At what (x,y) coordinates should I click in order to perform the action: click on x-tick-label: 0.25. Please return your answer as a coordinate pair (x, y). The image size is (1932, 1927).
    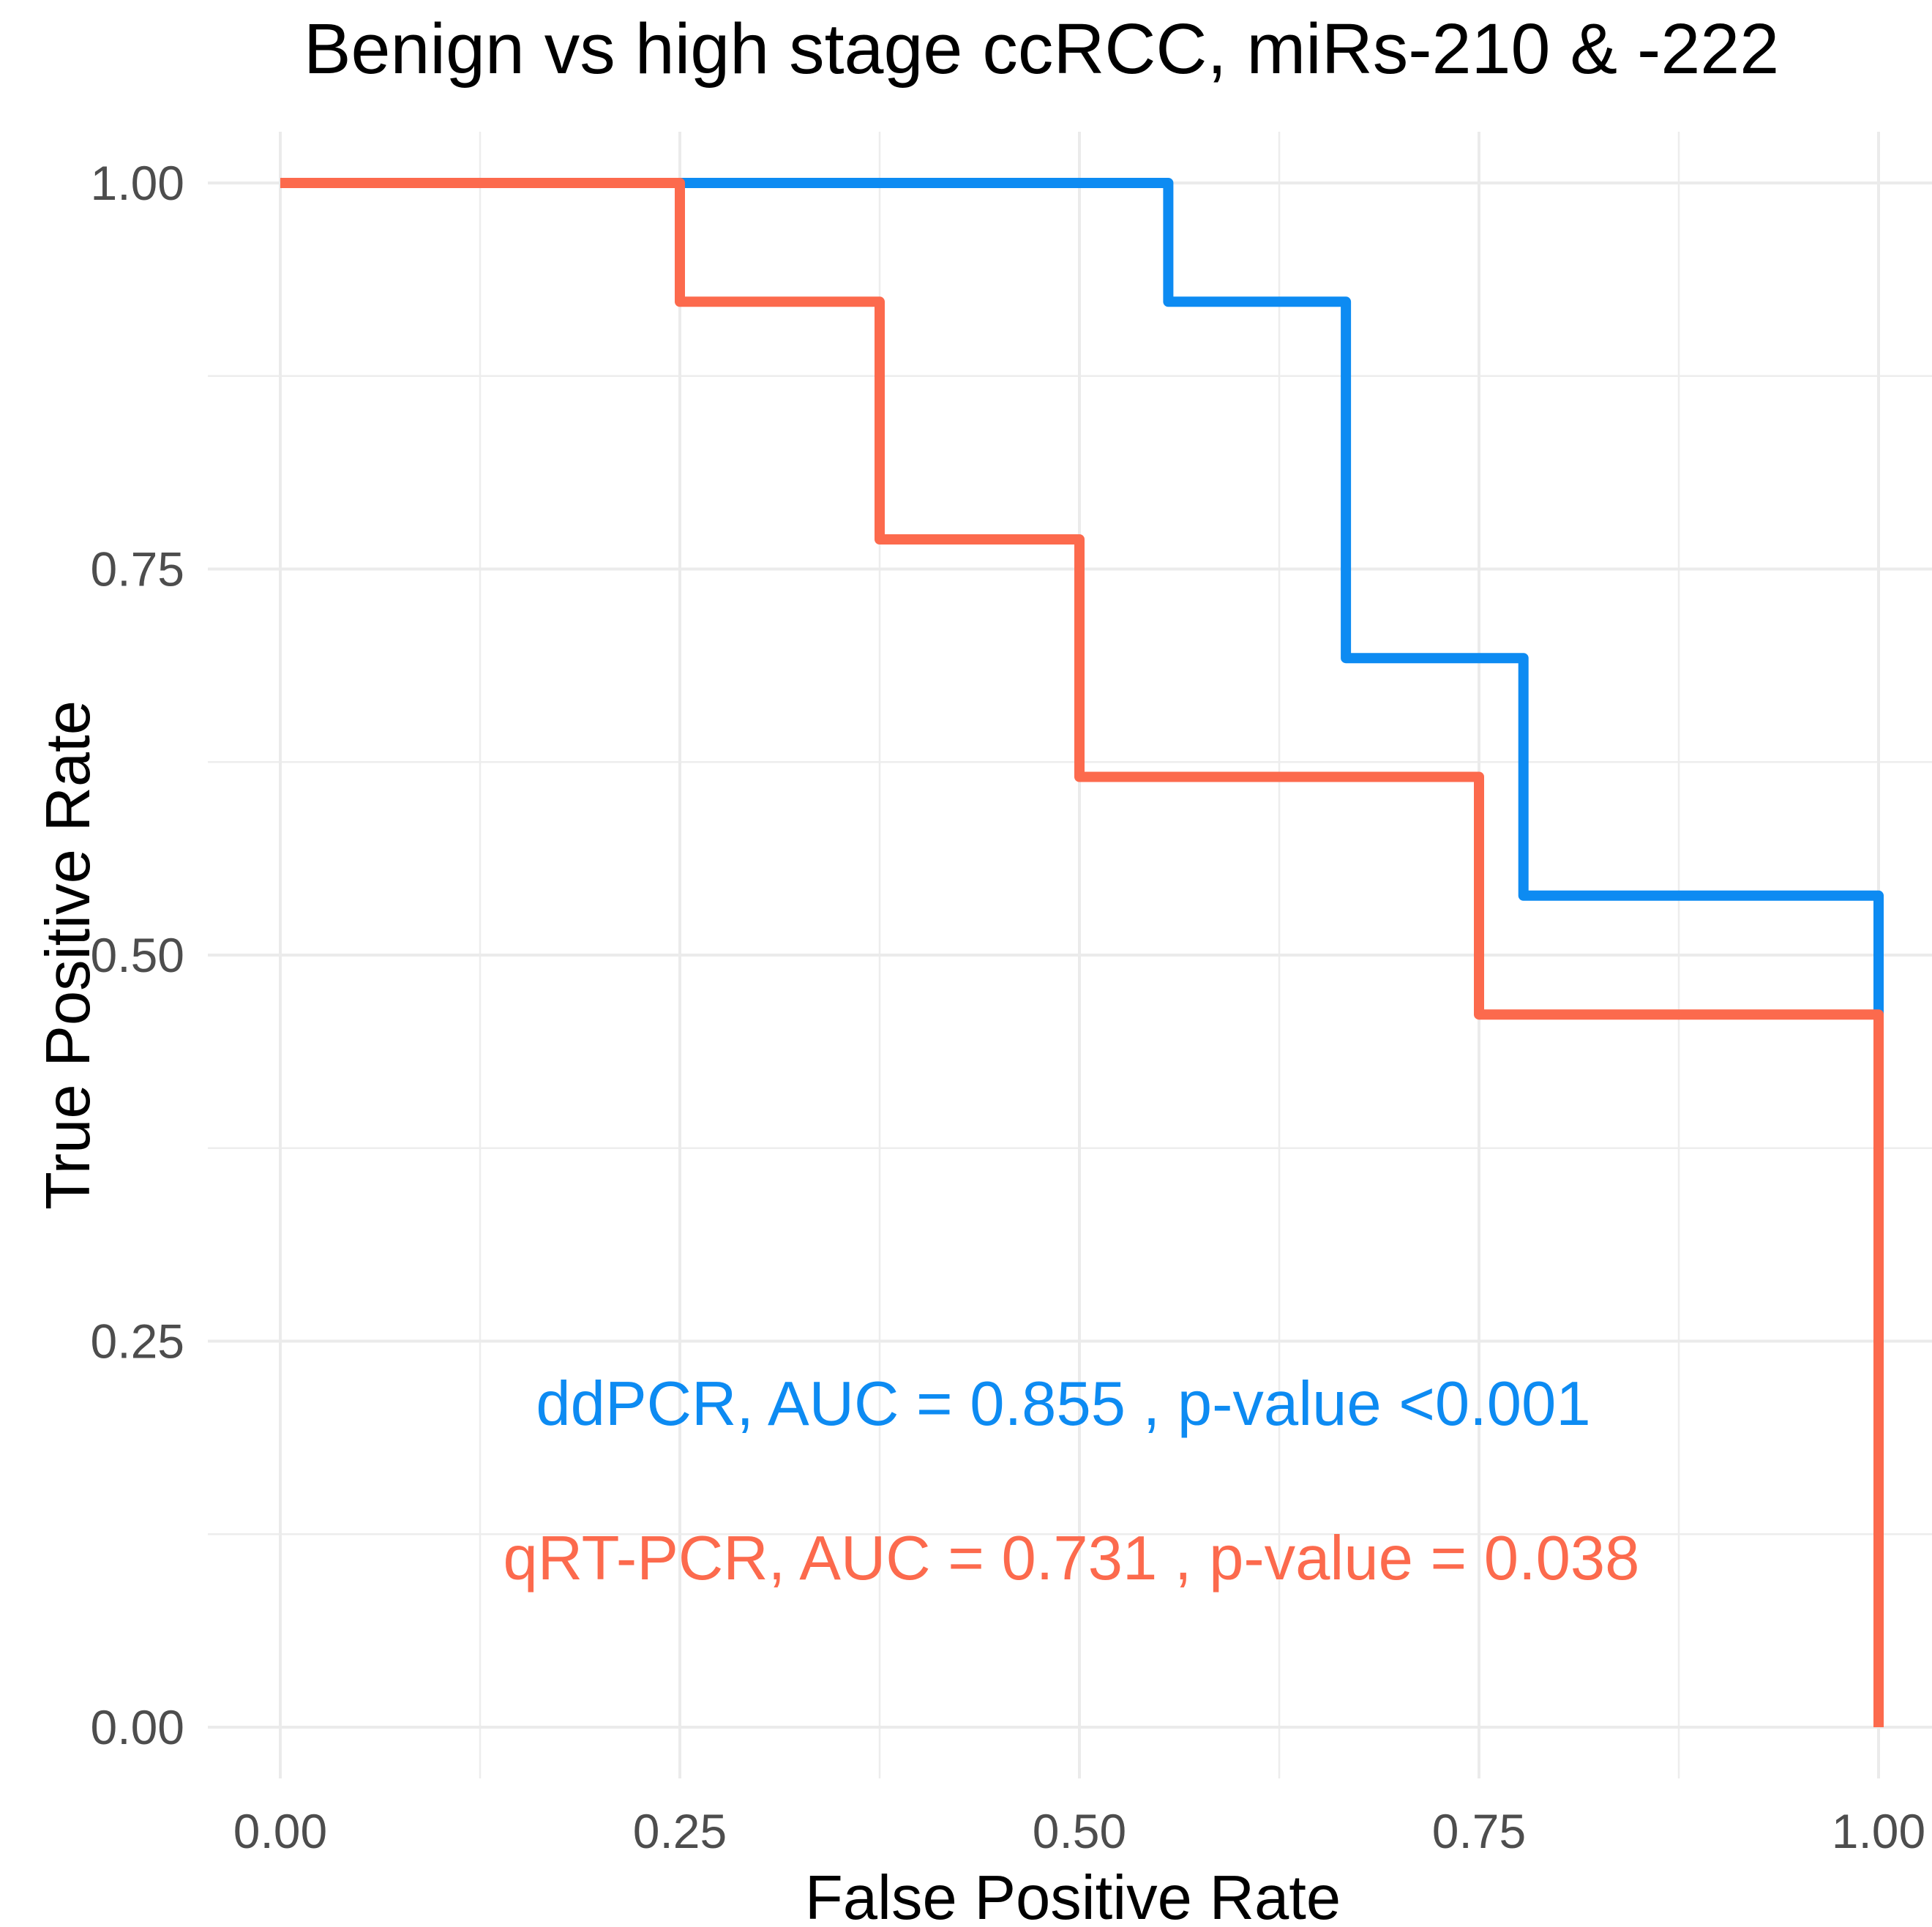
    Looking at the image, I should click on (680, 1831).